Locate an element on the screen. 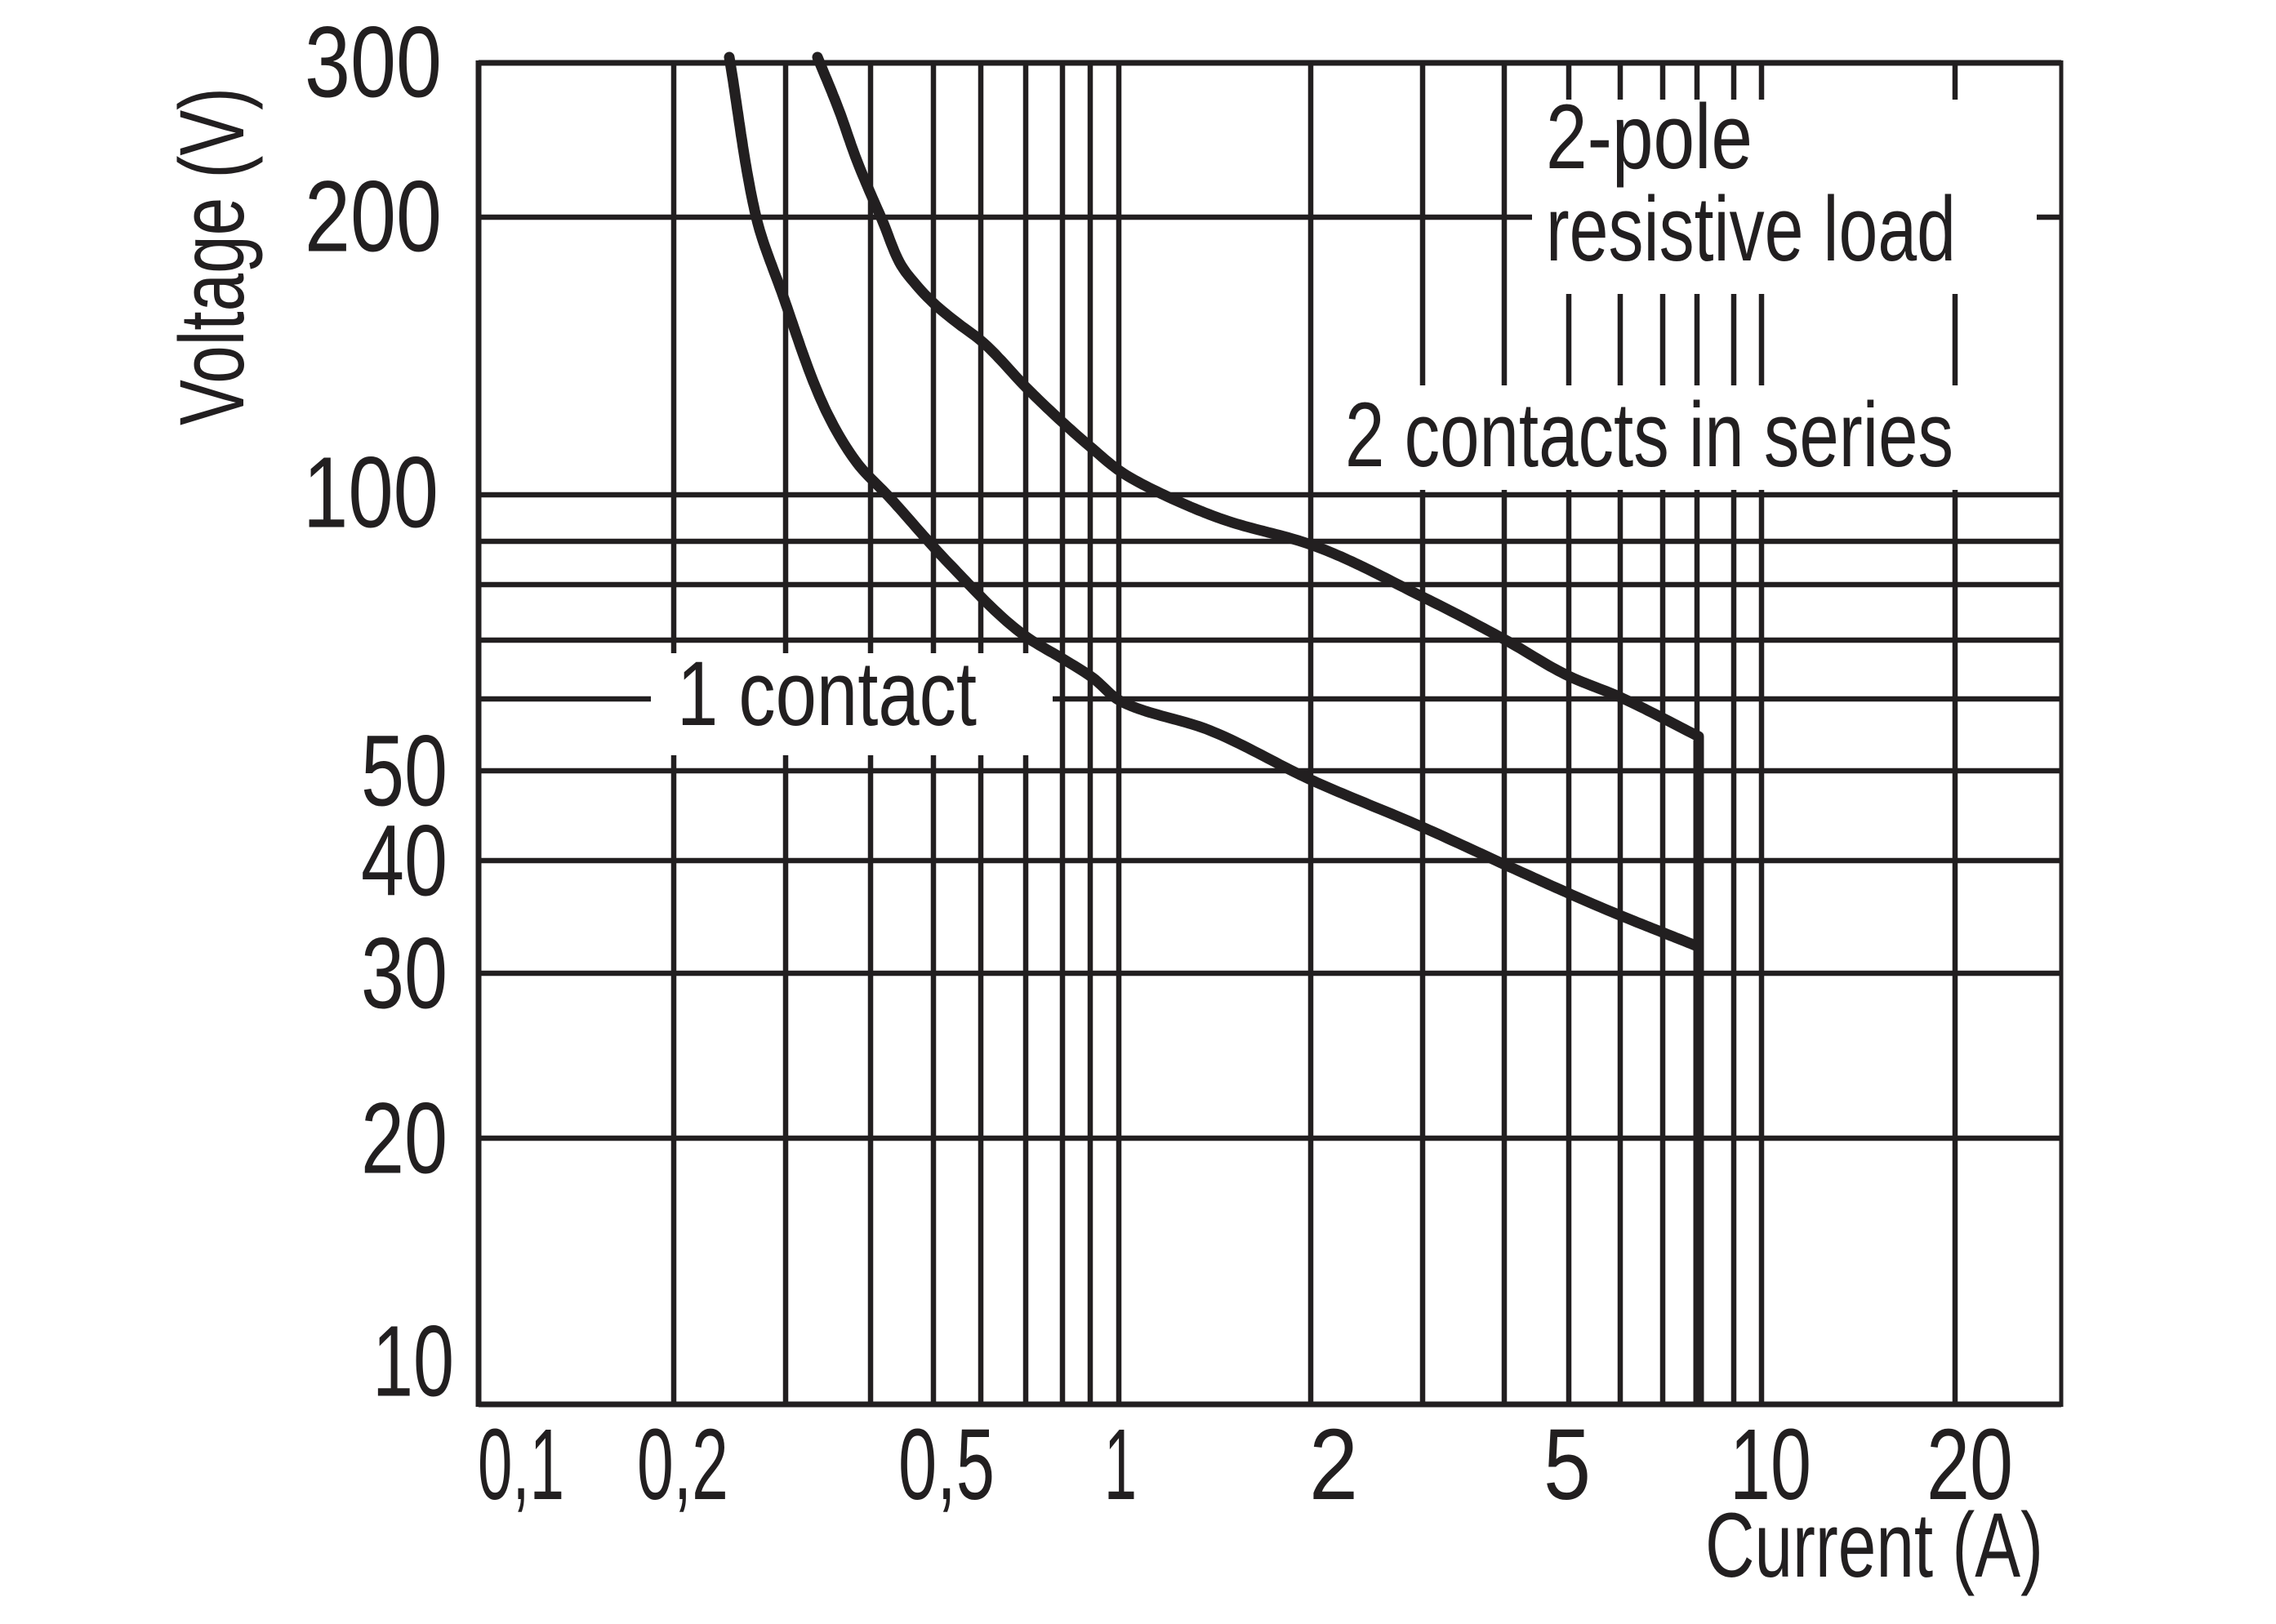  svg-text: resistive load is located at coordinates (1751, 229).